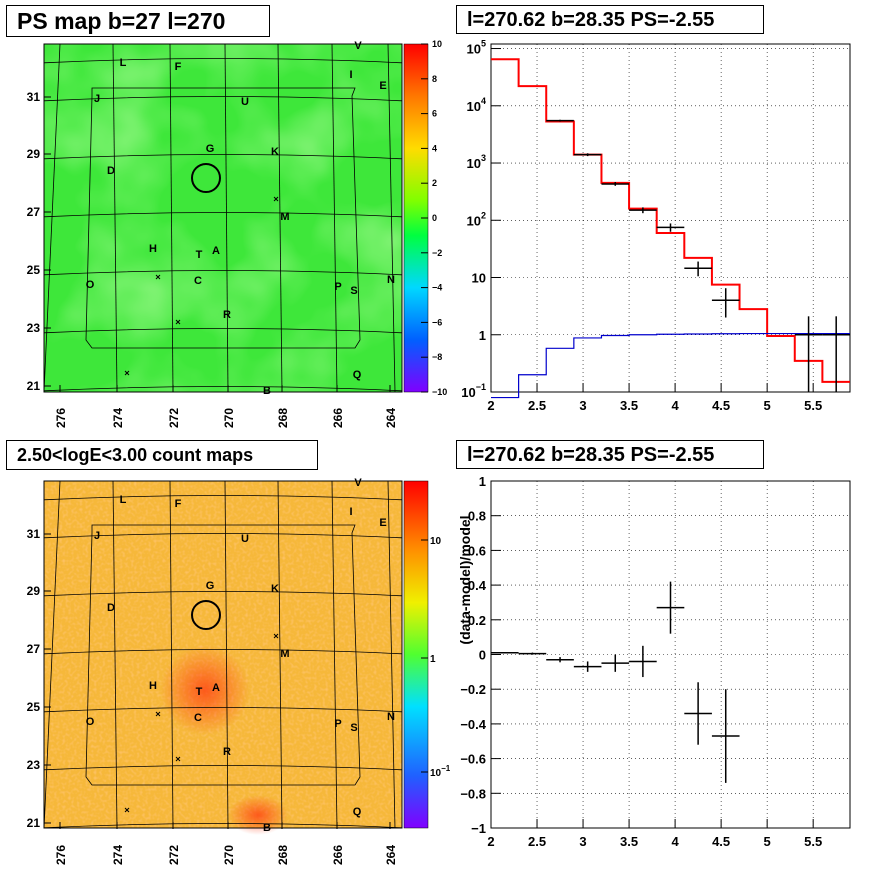  Describe the element at coordinates (490, 405) in the screenshot. I see `spectrum-x-tick-label: 2` at that location.